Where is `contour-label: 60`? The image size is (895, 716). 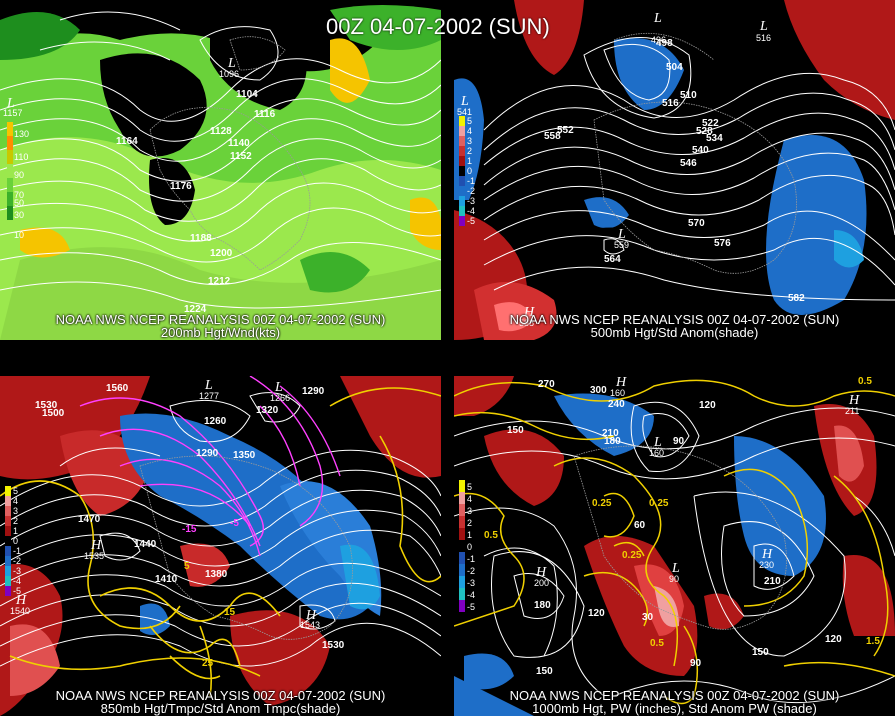 contour-label: 60 is located at coordinates (640, 525).